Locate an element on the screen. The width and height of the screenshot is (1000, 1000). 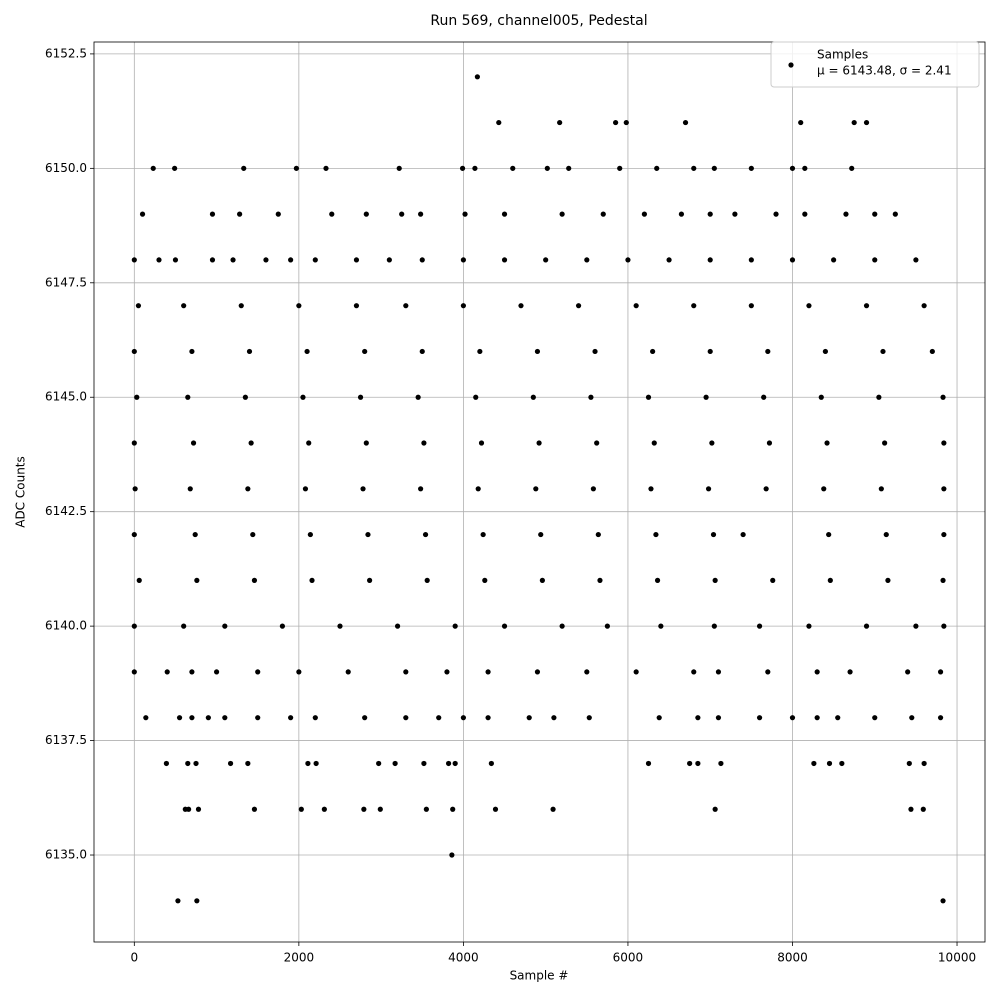
y-tick-label: 6135.0 is located at coordinates (66, 855).